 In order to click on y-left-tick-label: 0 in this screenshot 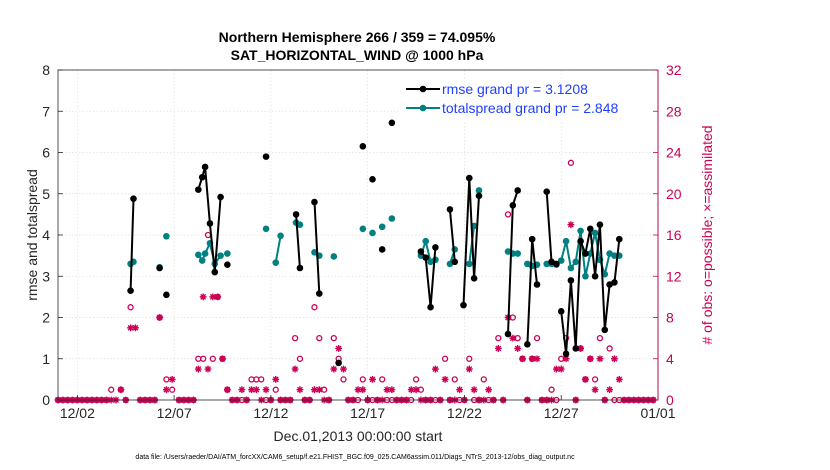, I will do `click(46, 400)`.